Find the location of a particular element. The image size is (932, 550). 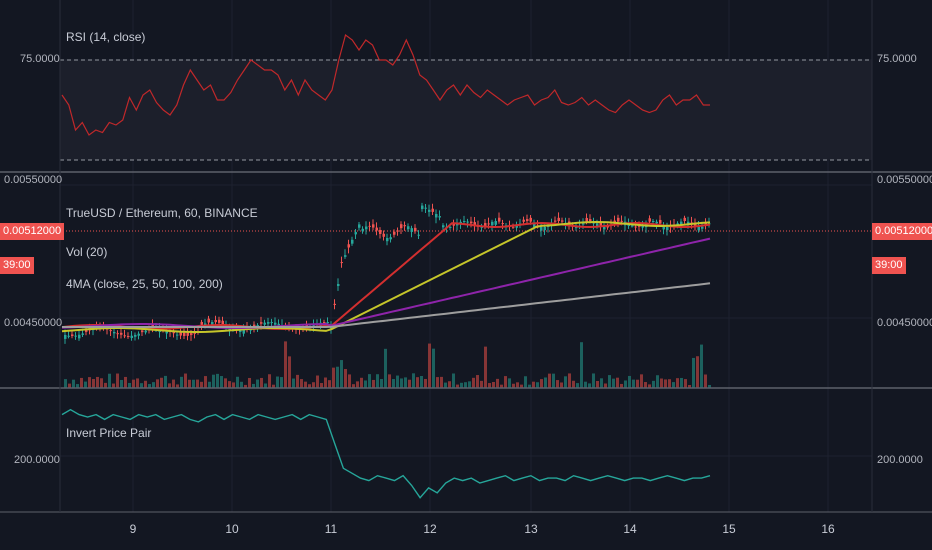

price-top-label-left: 0.00550000 is located at coordinates (33, 180).